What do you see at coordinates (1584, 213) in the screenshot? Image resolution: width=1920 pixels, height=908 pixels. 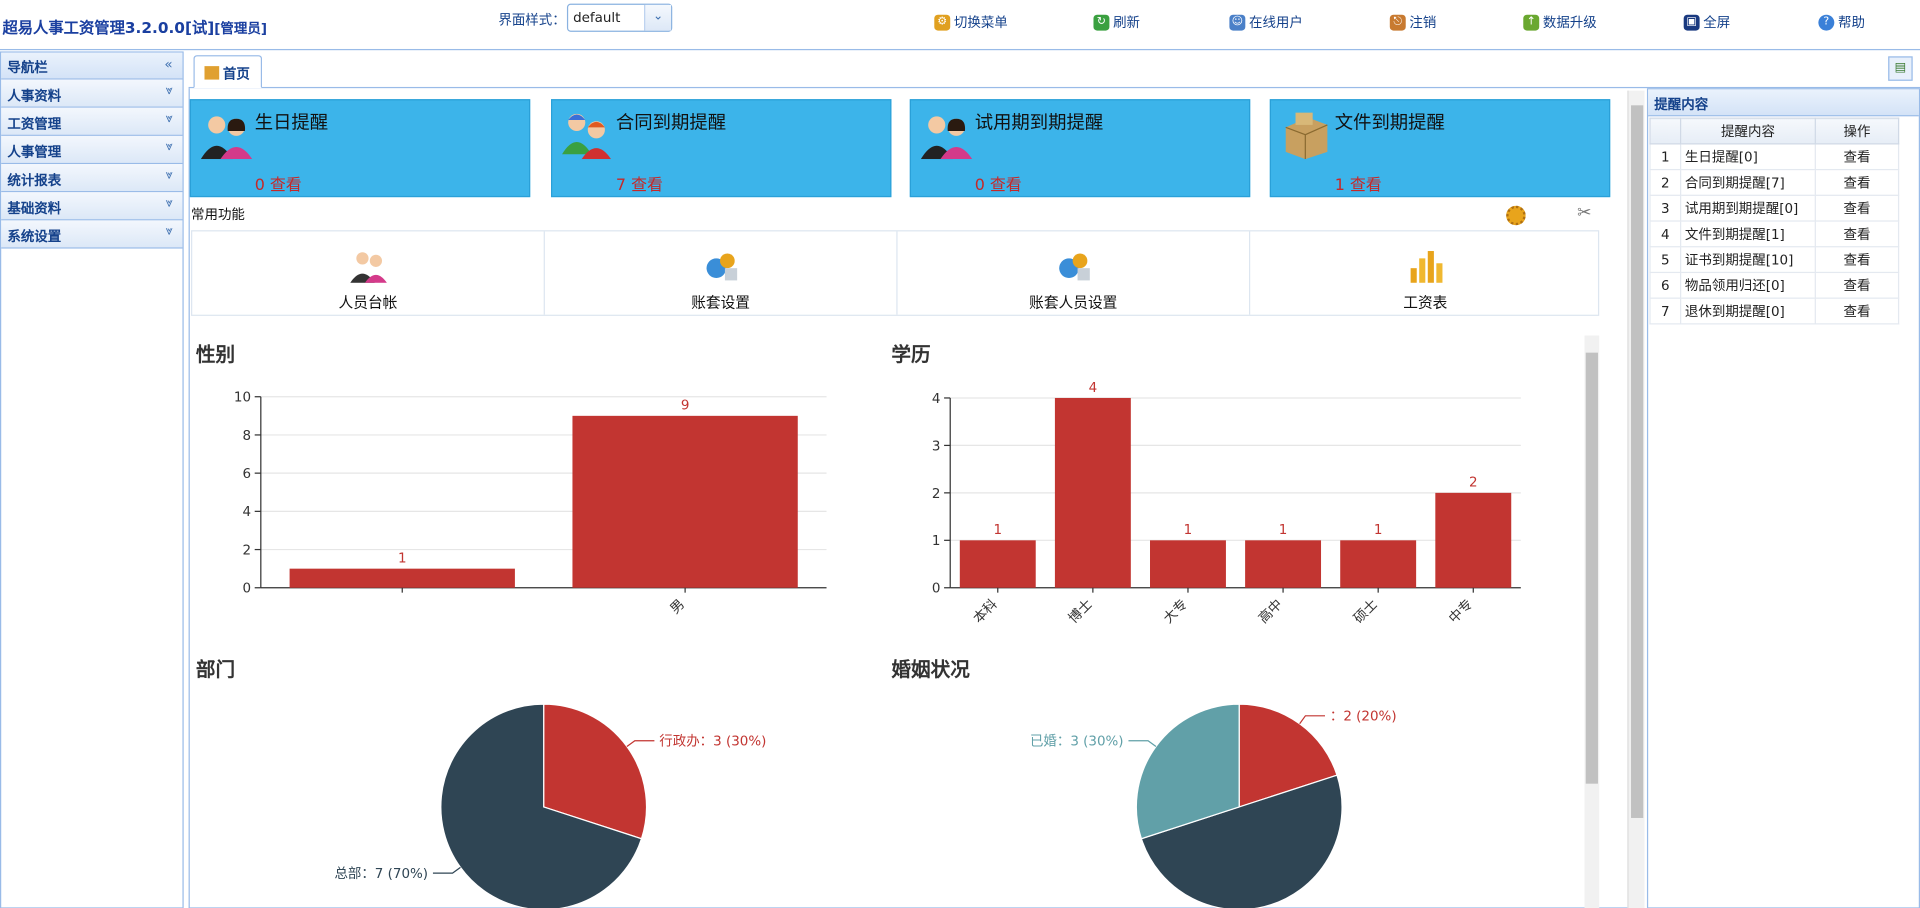 I see `tools-icon: ✂` at bounding box center [1584, 213].